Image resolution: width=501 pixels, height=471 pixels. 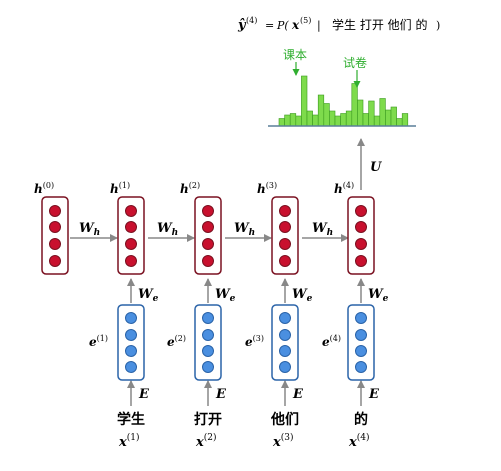 What do you see at coordinates (295, 55) in the screenshot?
I see `histogram-label-textbook: 课本` at bounding box center [295, 55].